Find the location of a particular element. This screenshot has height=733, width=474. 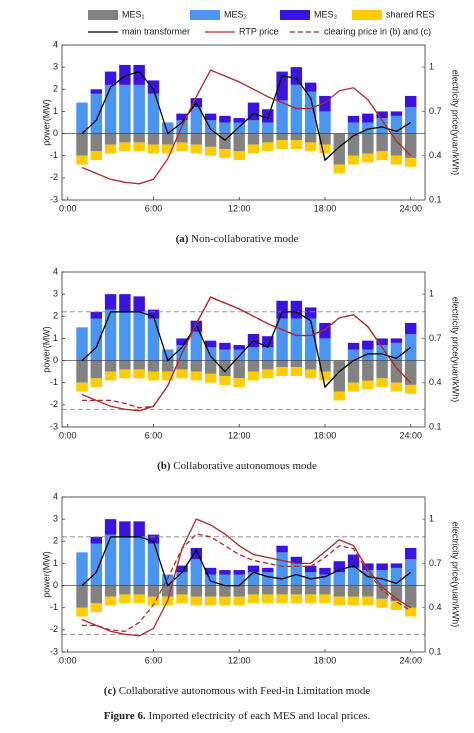

y2-tick-label: 0.4 is located at coordinates (435, 155).